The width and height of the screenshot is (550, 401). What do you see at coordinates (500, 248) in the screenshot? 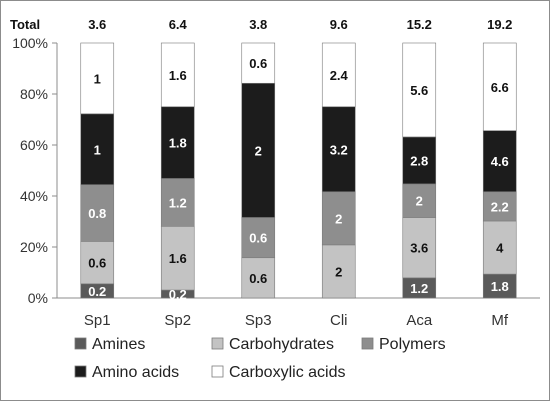
I see `segment-value-label: 4` at bounding box center [500, 248].